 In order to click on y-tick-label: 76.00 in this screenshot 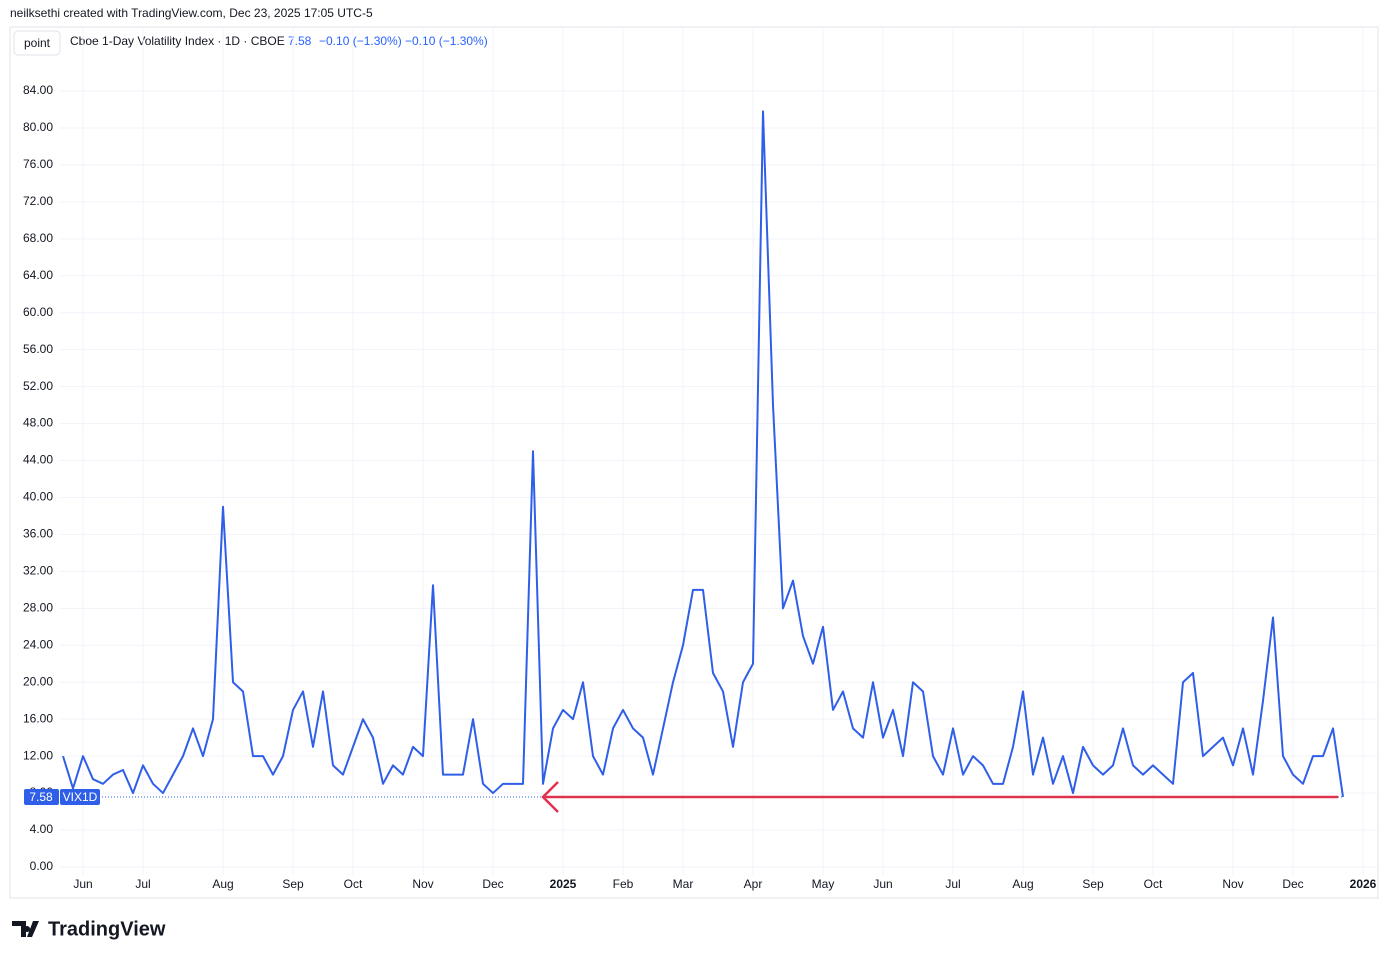, I will do `click(38, 164)`.